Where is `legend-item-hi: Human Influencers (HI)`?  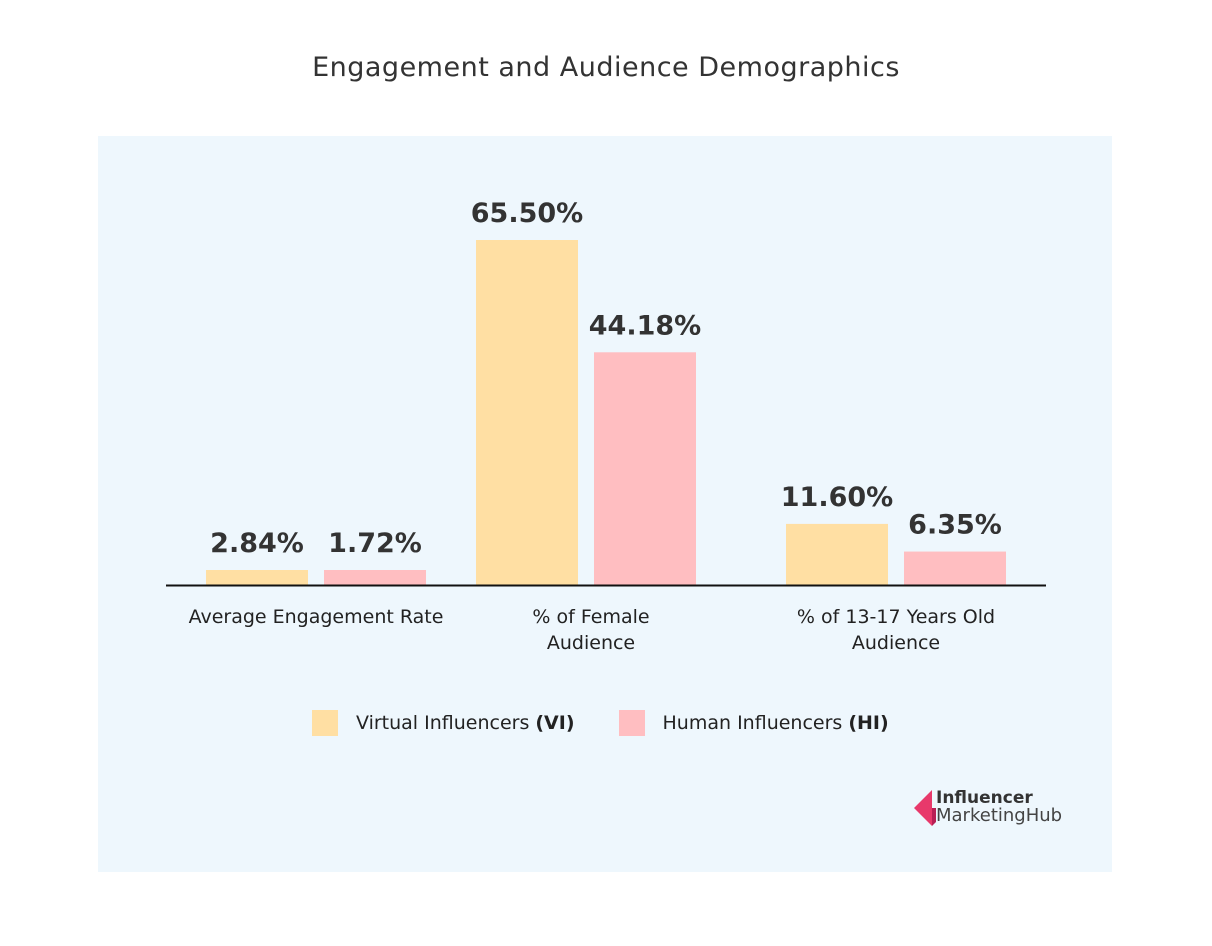
legend-item-hi: Human Influencers (HI) is located at coordinates (753, 723).